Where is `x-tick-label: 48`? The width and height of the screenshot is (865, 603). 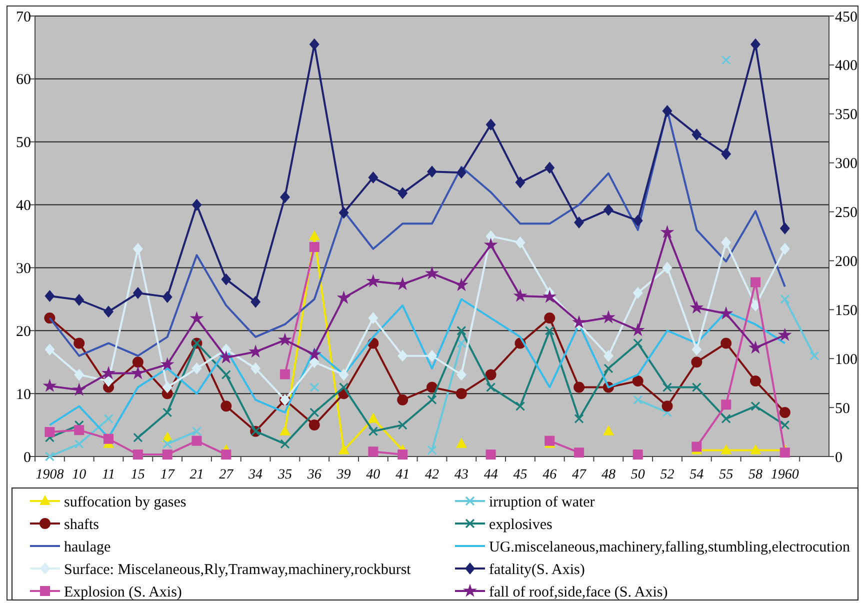 x-tick-label: 48 is located at coordinates (608, 475).